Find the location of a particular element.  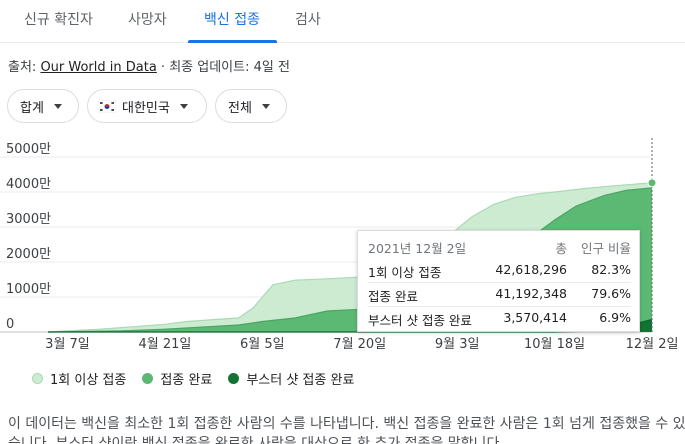

tooltip-row-label: 1회 이상 접종 is located at coordinates (405, 272).